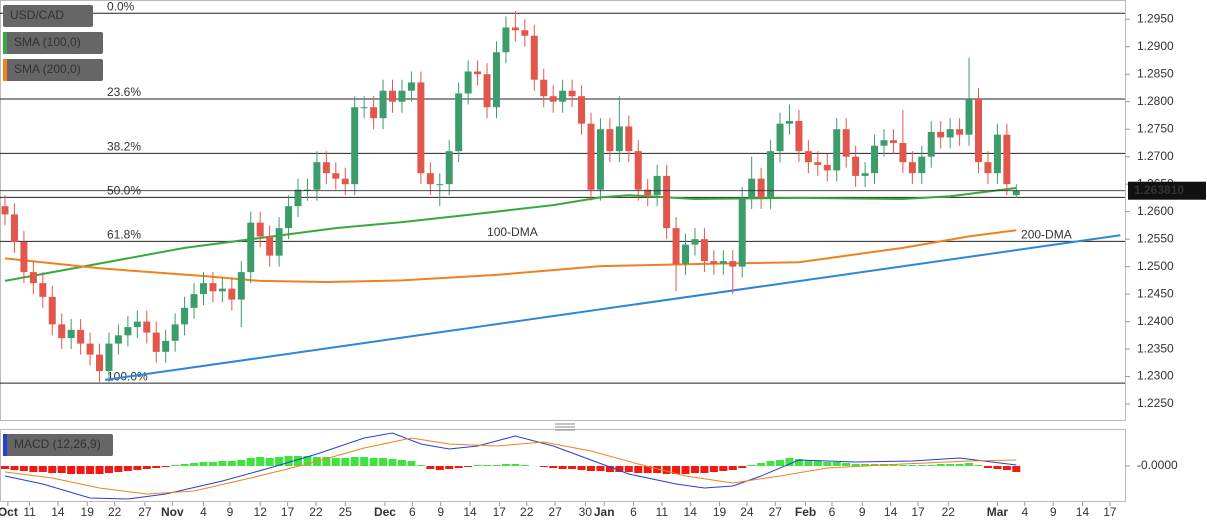  I want to click on y-tick-label: 1.2350, so click(1155, 348).